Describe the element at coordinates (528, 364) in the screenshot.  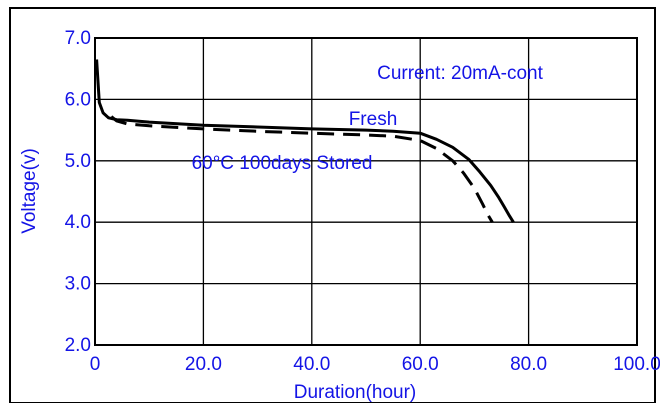
I see `x-tick-label: 80.0` at that location.